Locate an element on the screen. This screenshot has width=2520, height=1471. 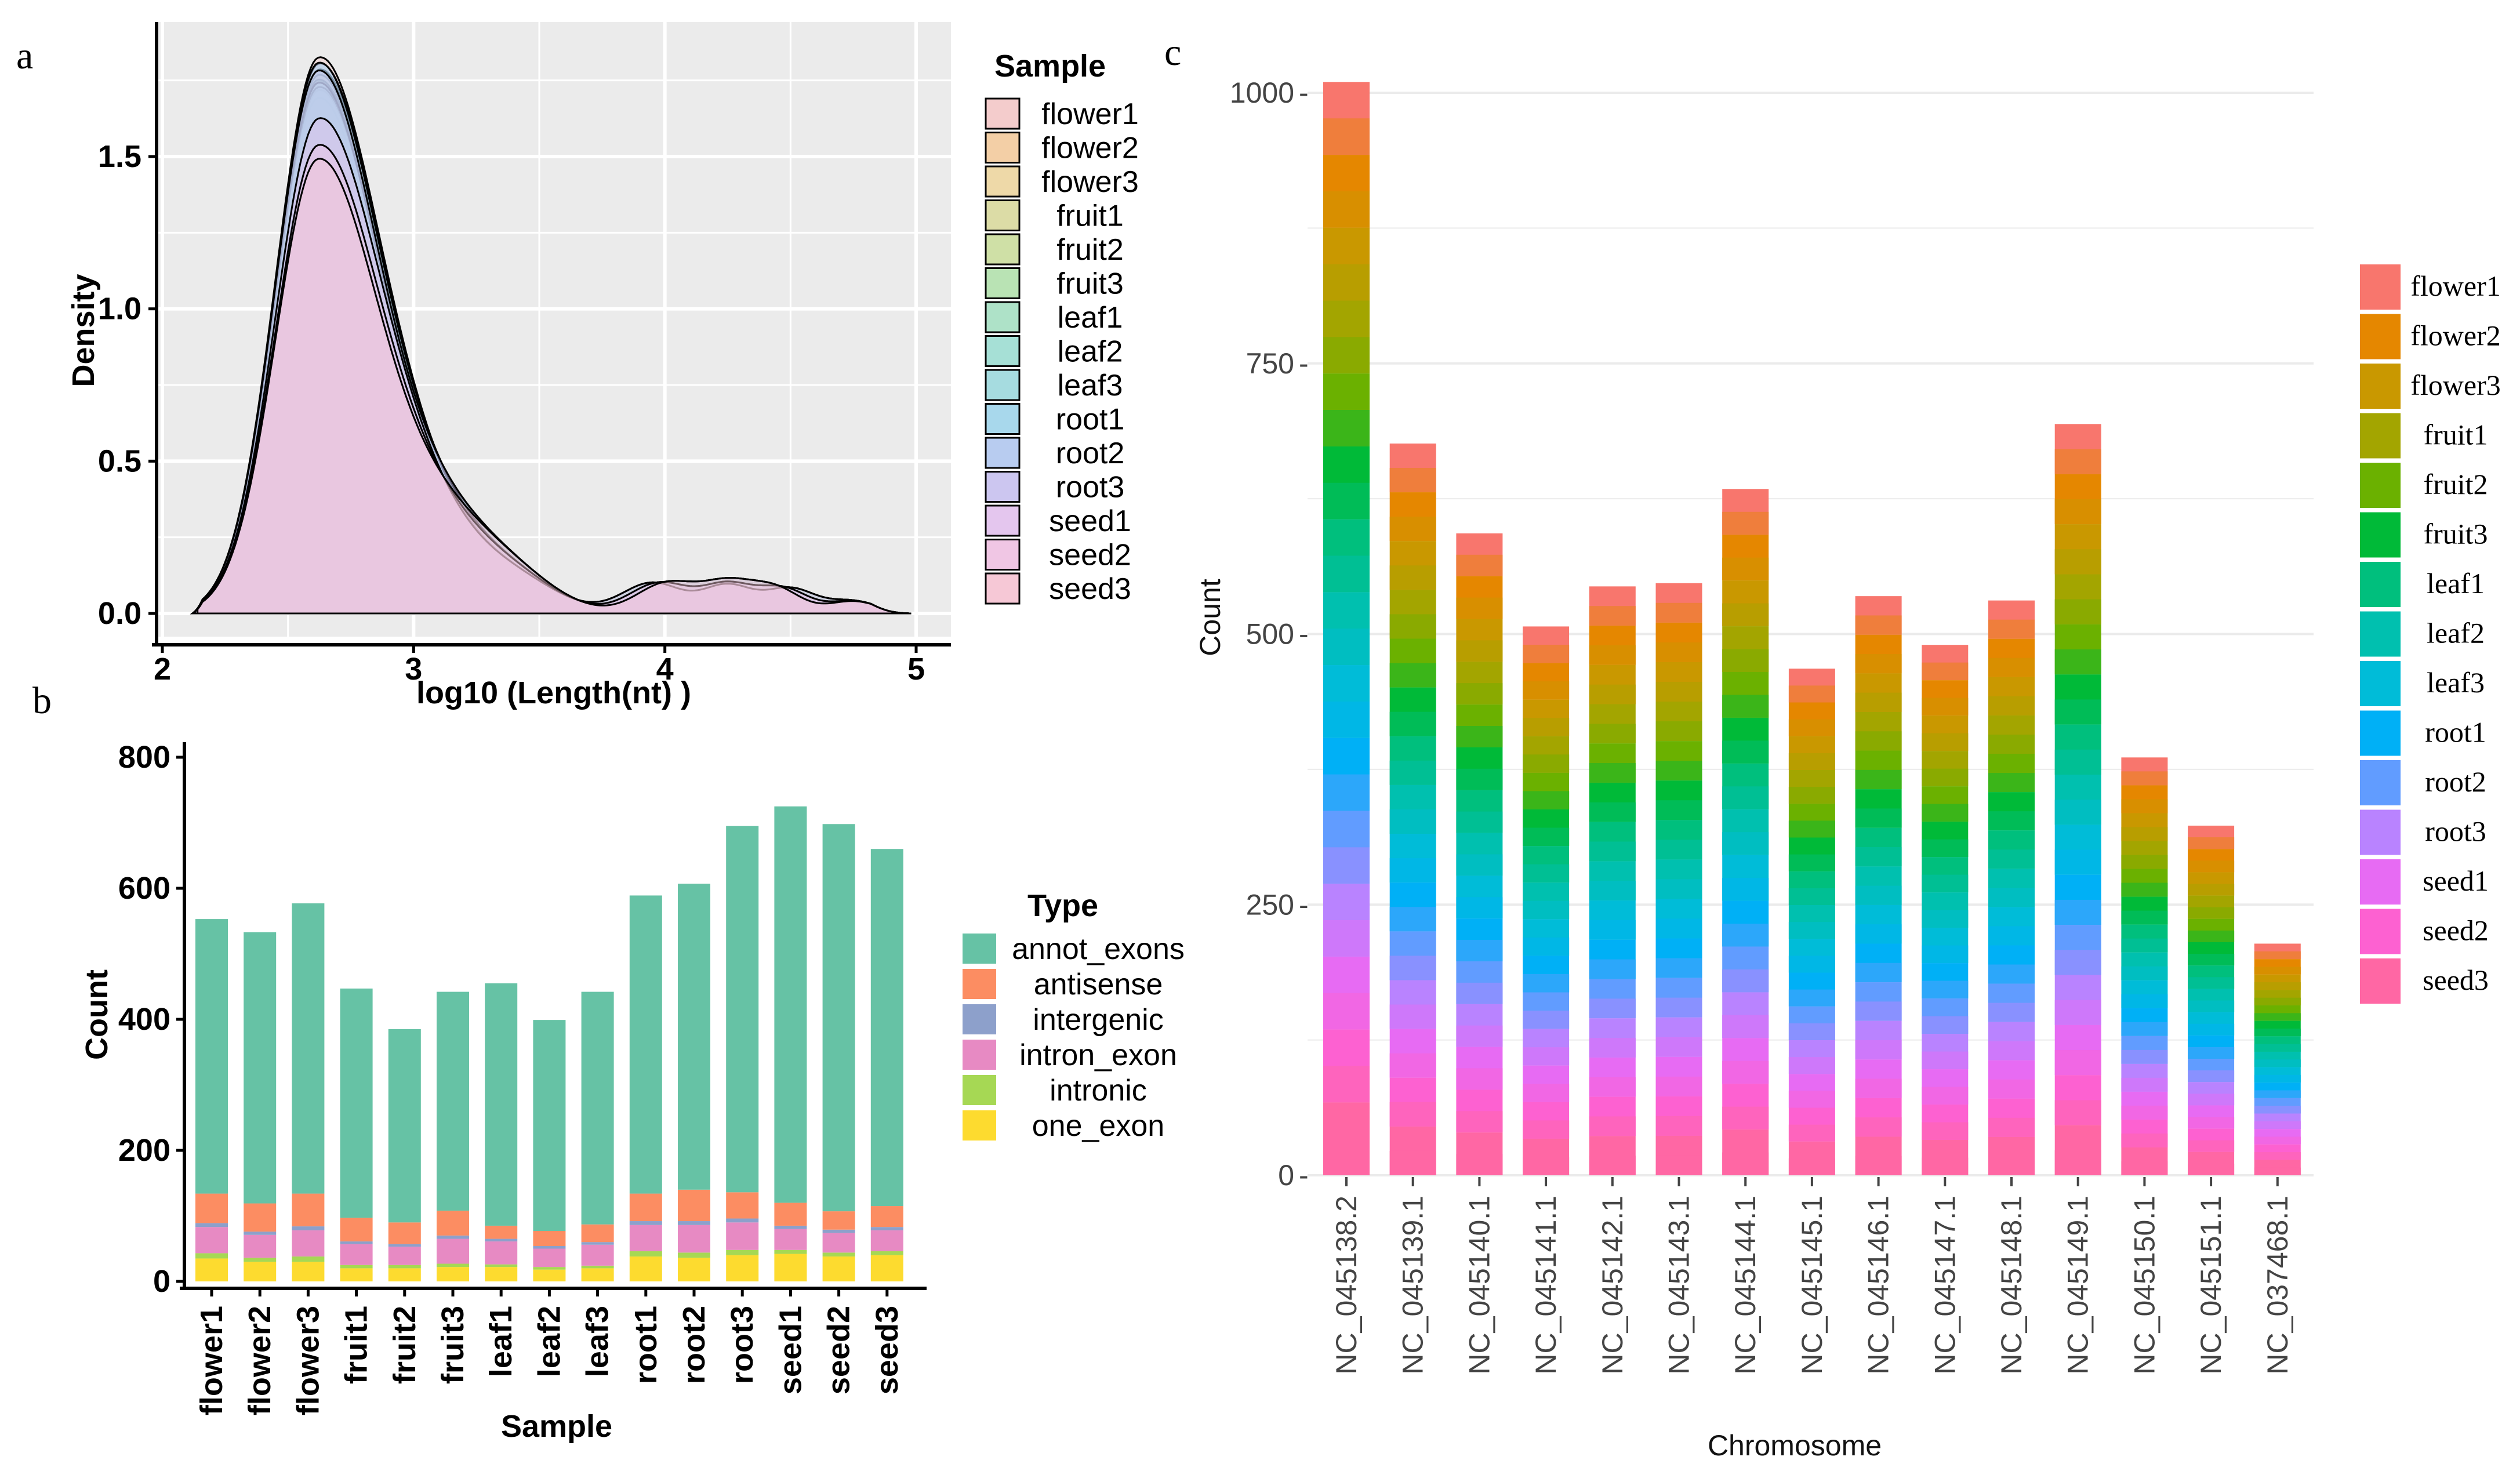
density-x-tick-label: 4 is located at coordinates (665, 670).